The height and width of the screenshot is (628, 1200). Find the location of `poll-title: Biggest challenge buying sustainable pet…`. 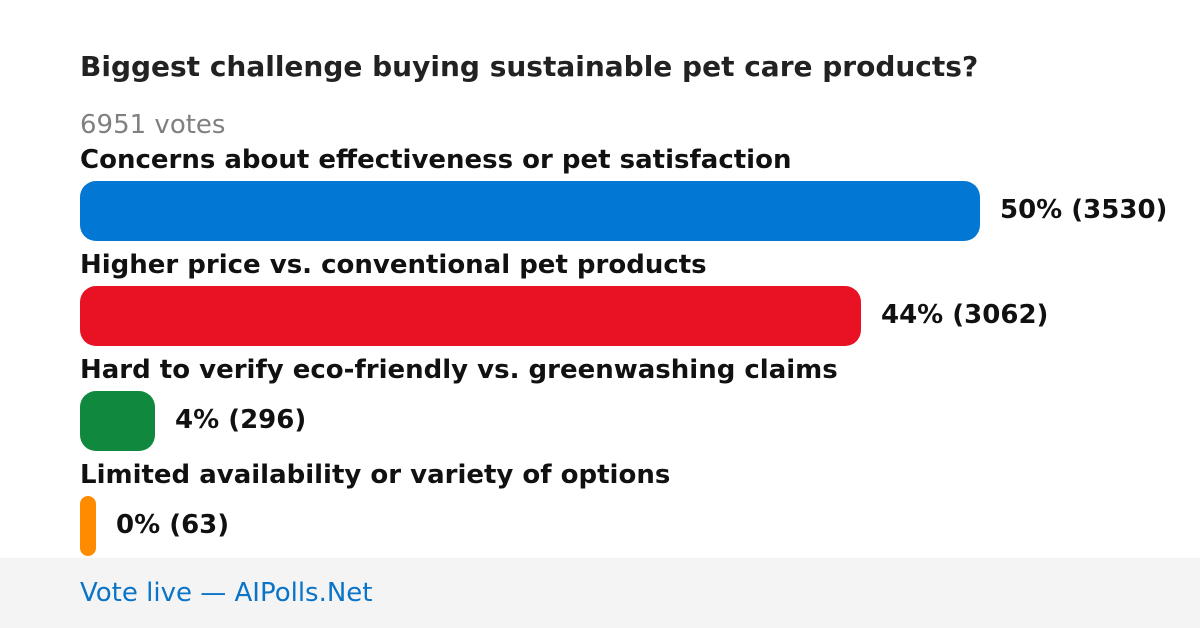

poll-title: Biggest challenge buying sustainable pet… is located at coordinates (529, 66).